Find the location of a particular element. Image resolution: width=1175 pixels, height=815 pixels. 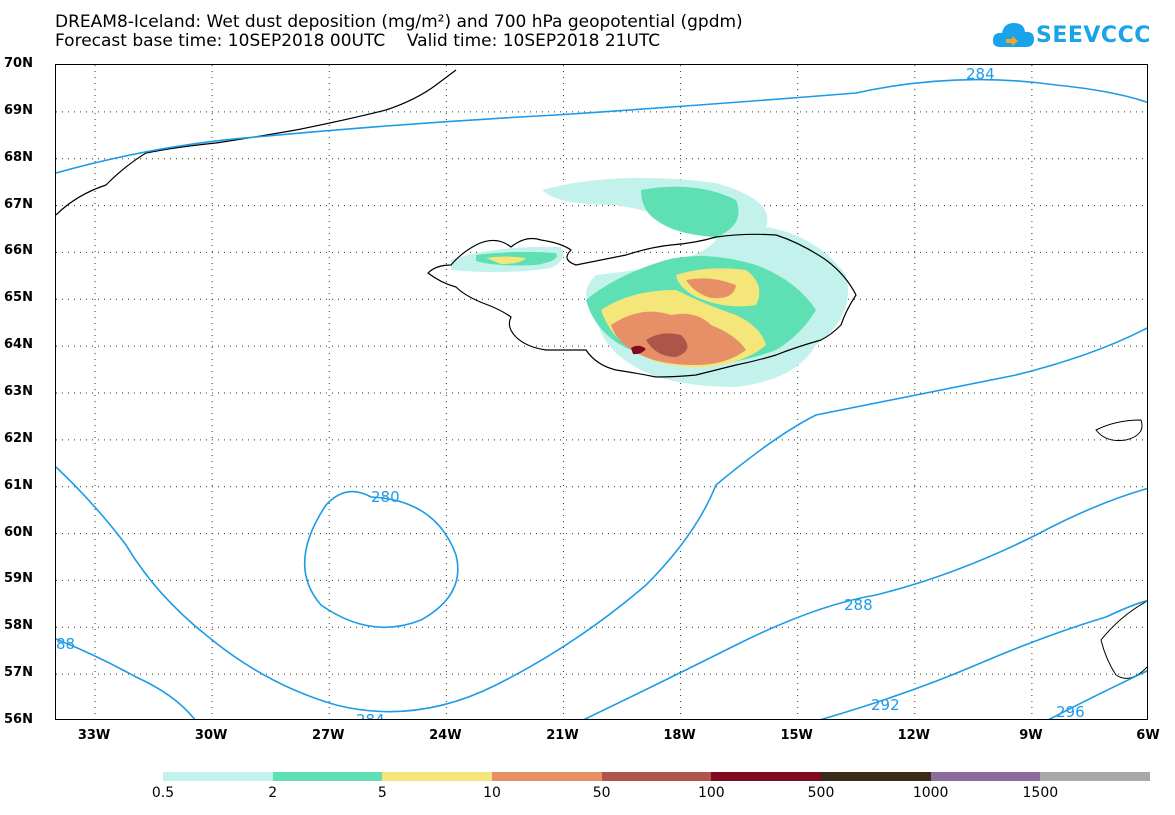

legend-label: 100 is located at coordinates (711, 793).